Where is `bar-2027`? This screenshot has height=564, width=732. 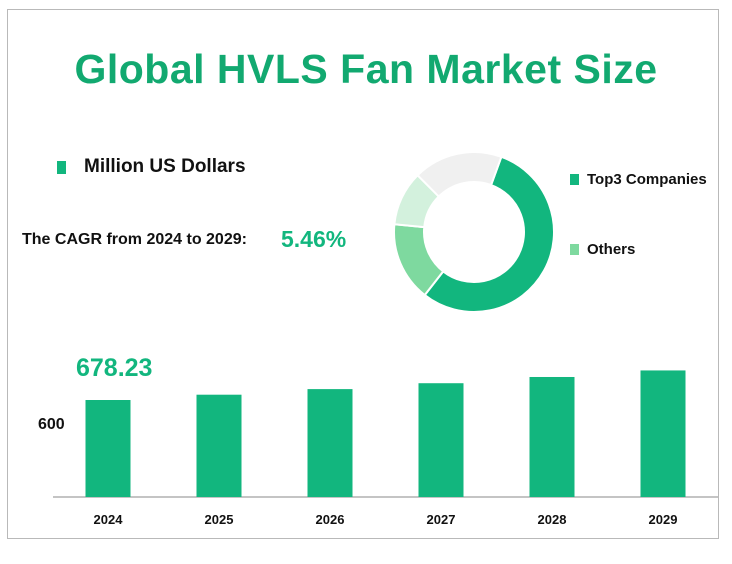 bar-2027 is located at coordinates (441, 440).